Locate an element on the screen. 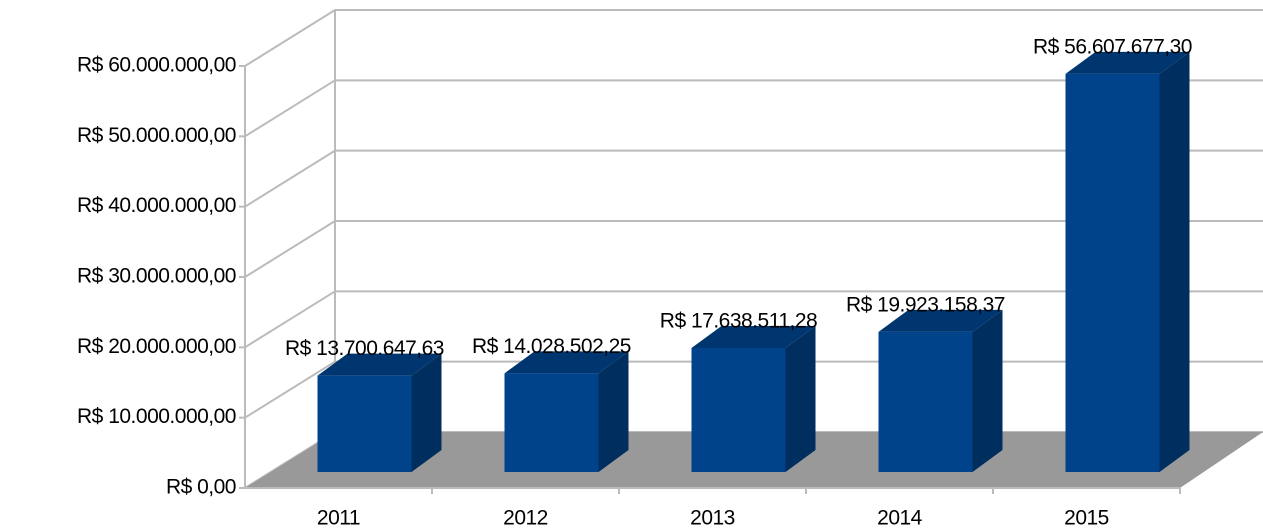 The image size is (1263, 532). x-tick-label: 2011 is located at coordinates (338, 518).